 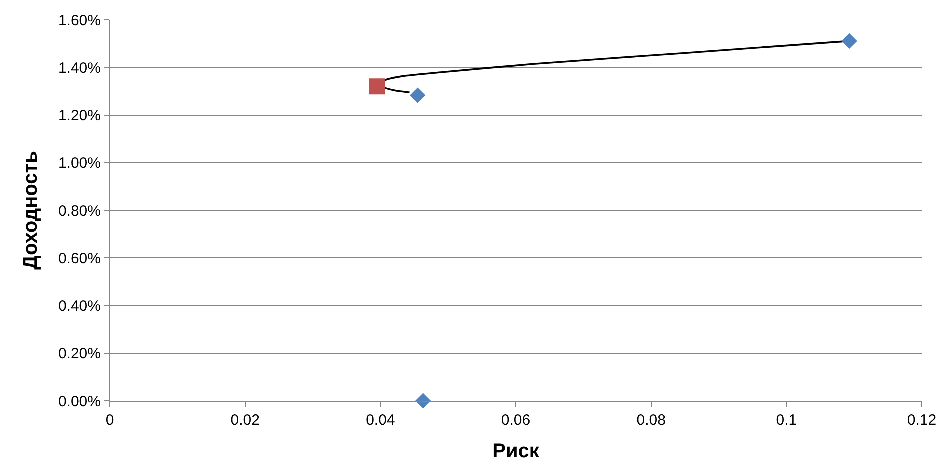 I want to click on x-tick-label: 0.1, so click(x=787, y=420).